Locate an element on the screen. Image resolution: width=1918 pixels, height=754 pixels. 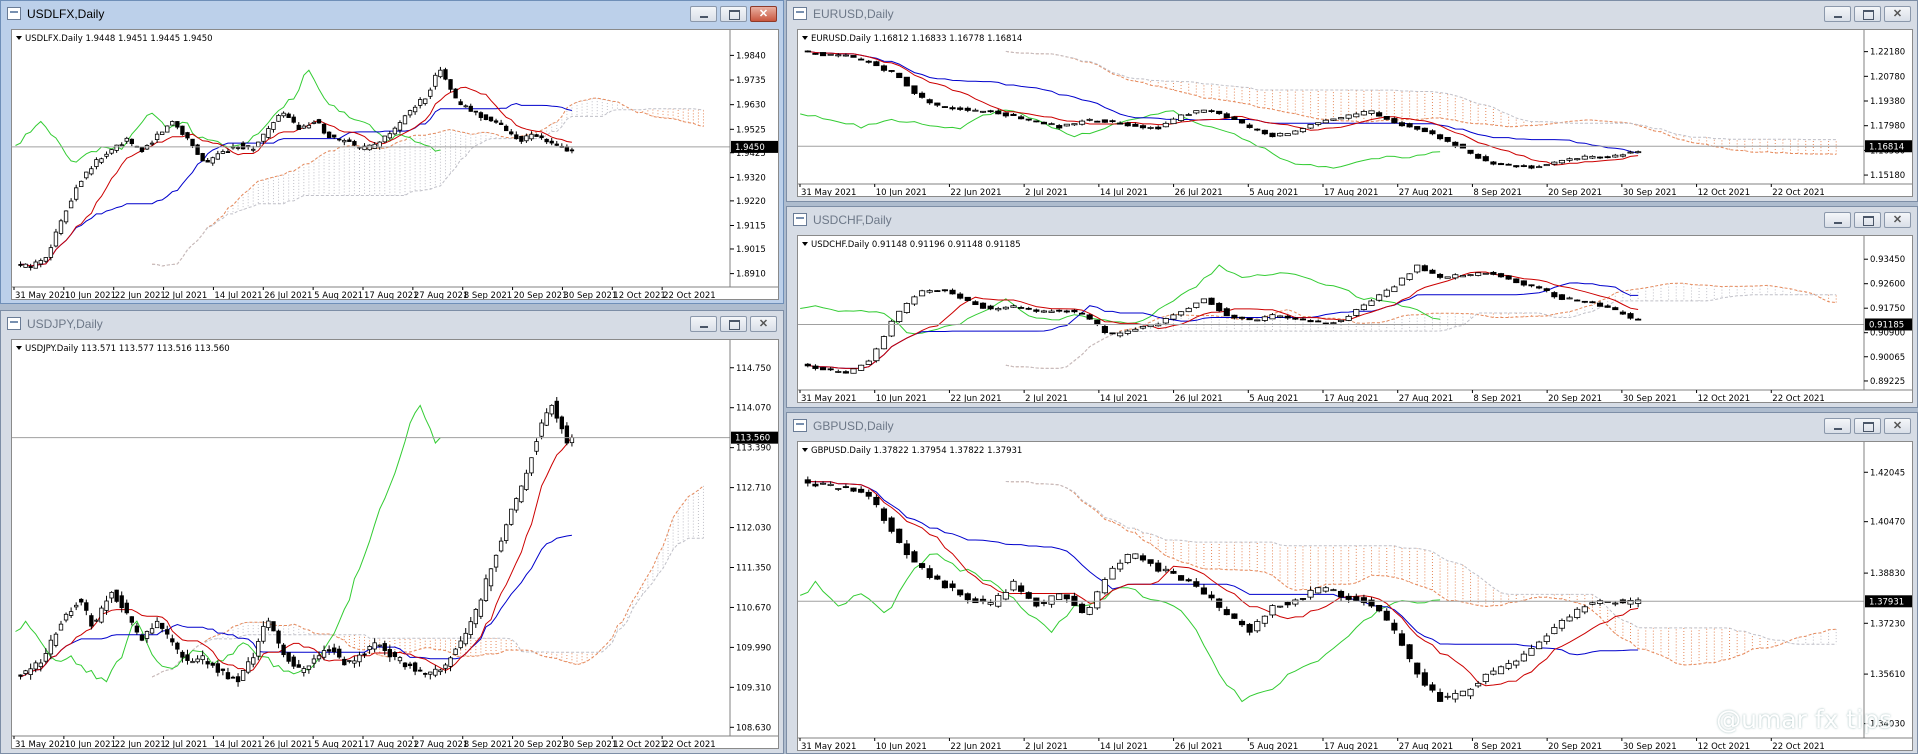
chart-window-icon is located at coordinates (800, 13).